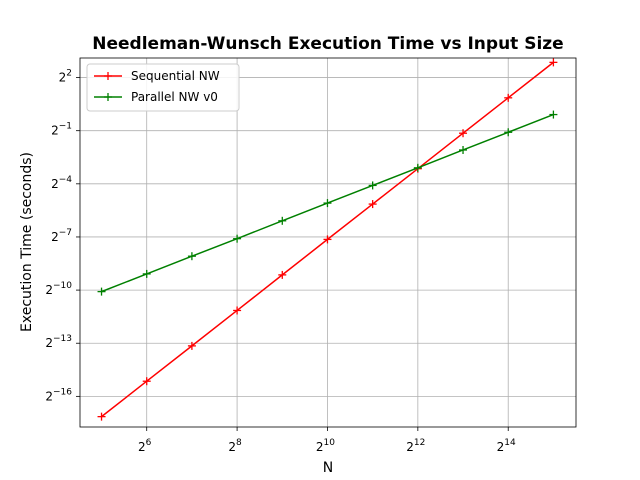 This screenshot has height=480, width=640. I want to click on y-tick-label: 22, so click(65, 77).